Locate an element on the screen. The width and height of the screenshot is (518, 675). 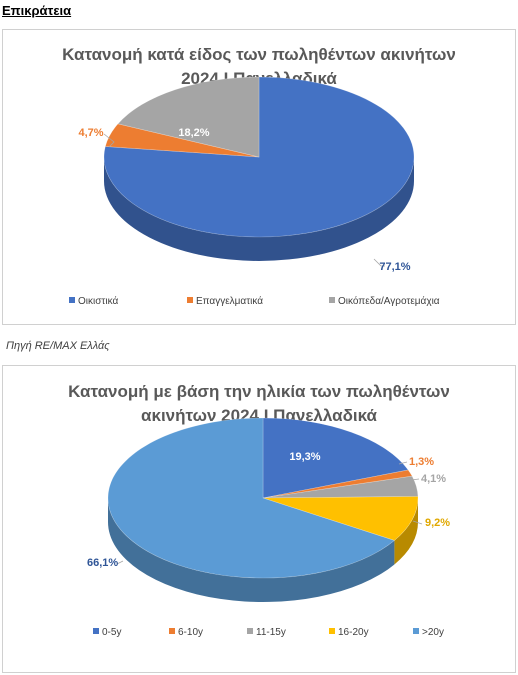
data-label: 1,3% is located at coordinates (421, 462).